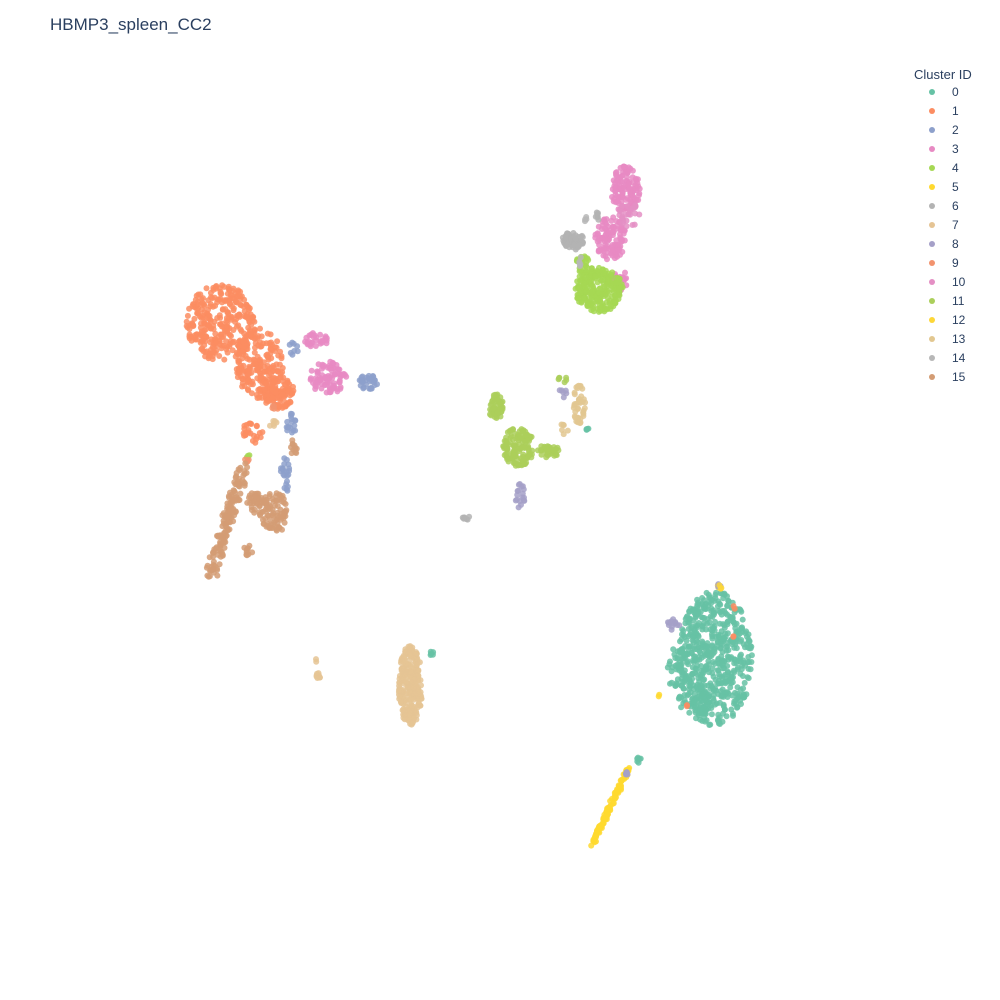 This screenshot has height=1000, width=1000. What do you see at coordinates (955, 225) in the screenshot?
I see `legend-label: 7` at bounding box center [955, 225].